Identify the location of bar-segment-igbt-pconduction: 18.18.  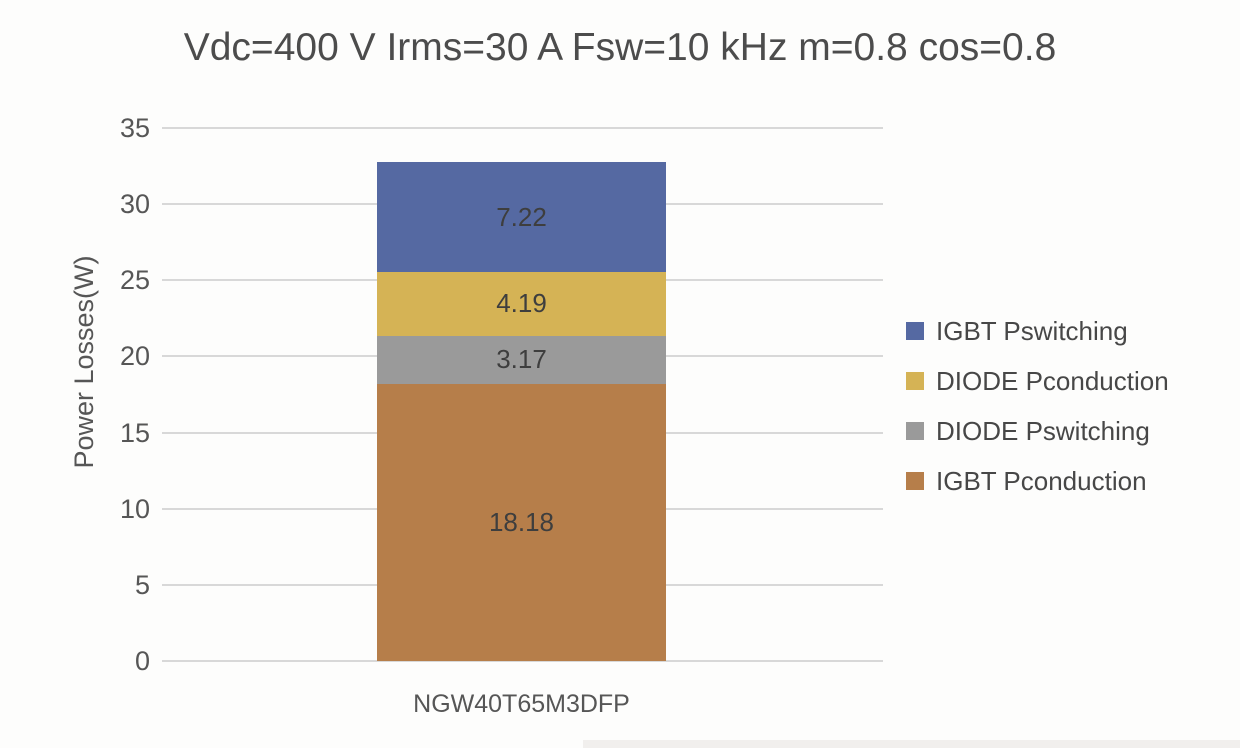
(521, 522).